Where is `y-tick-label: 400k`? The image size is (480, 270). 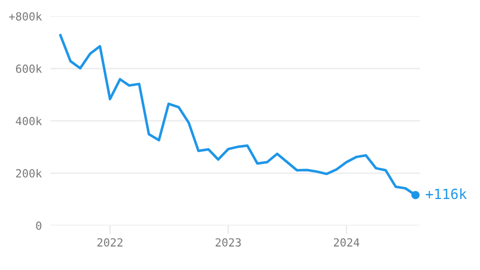 y-tick-label: 400k is located at coordinates (29, 121).